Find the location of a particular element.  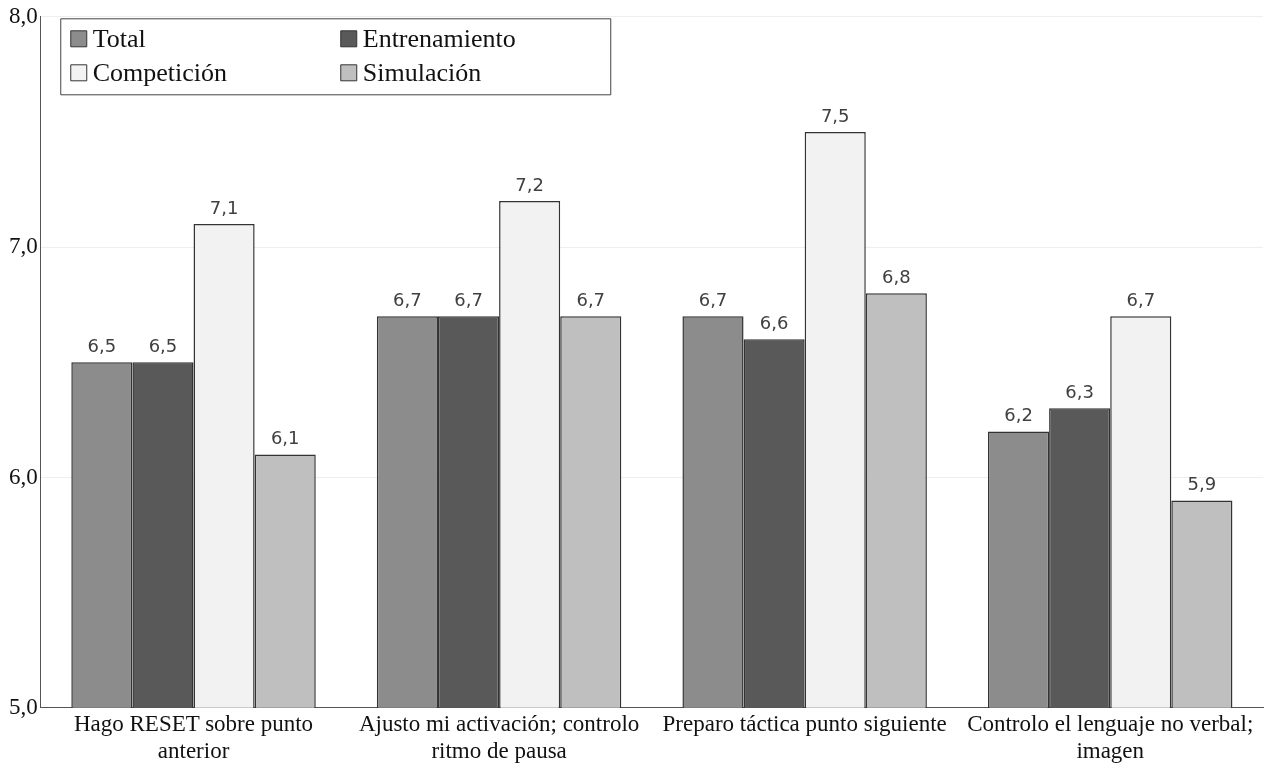

x-tick-label: Hago RESET sobre punto anterior is located at coordinates (193, 737).